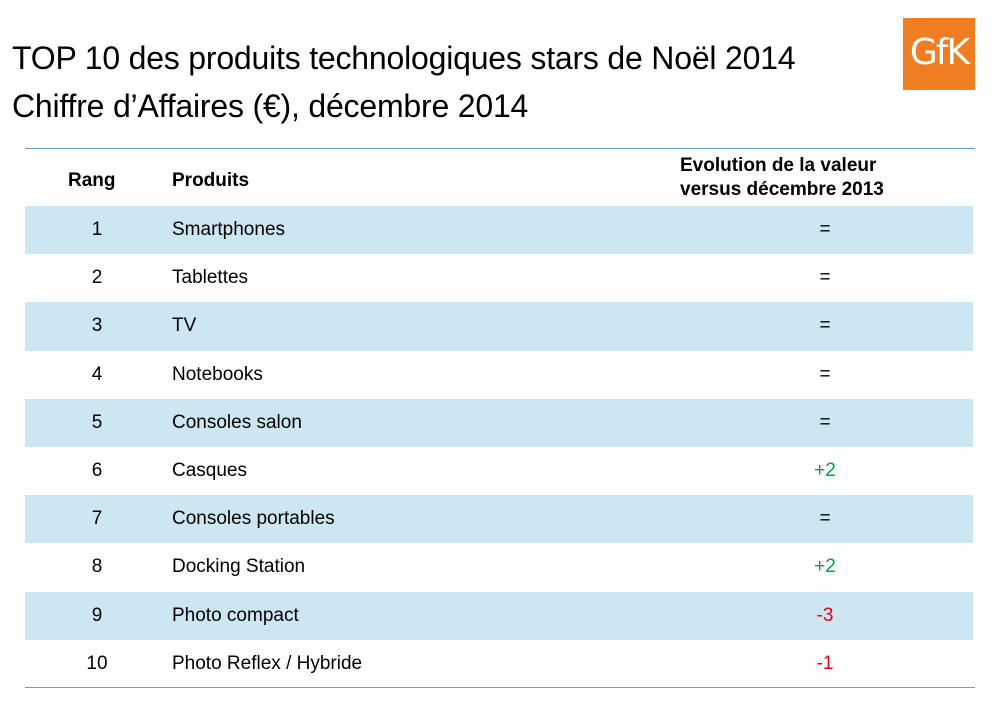 This screenshot has height=711, width=1002. Describe the element at coordinates (97, 422) in the screenshot. I see `row-rank: 5` at that location.